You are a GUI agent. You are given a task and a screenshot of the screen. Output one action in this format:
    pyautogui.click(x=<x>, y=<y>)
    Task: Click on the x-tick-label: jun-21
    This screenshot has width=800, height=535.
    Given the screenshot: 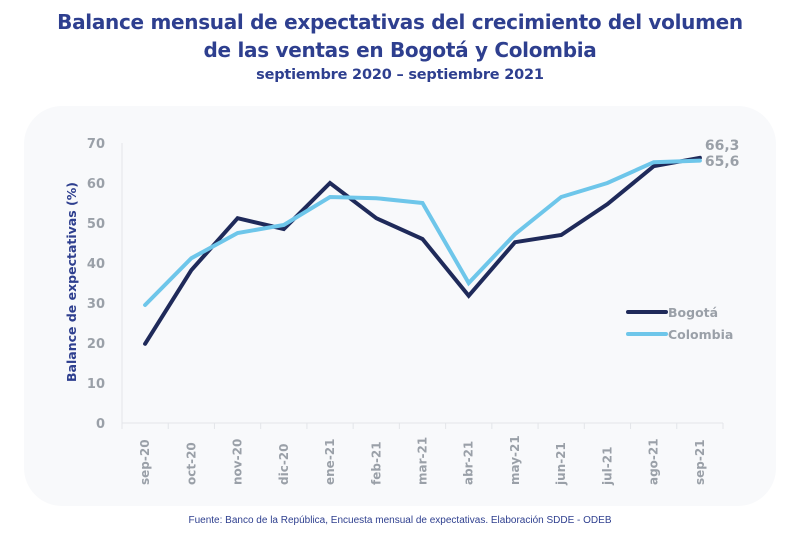 What is the action you would take?
    pyautogui.click(x=561, y=464)
    